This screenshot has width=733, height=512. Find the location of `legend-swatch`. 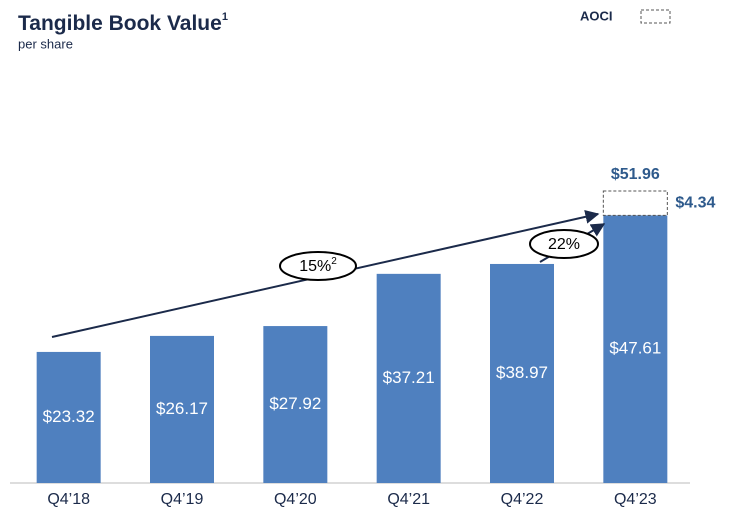

legend-swatch is located at coordinates (655, 16).